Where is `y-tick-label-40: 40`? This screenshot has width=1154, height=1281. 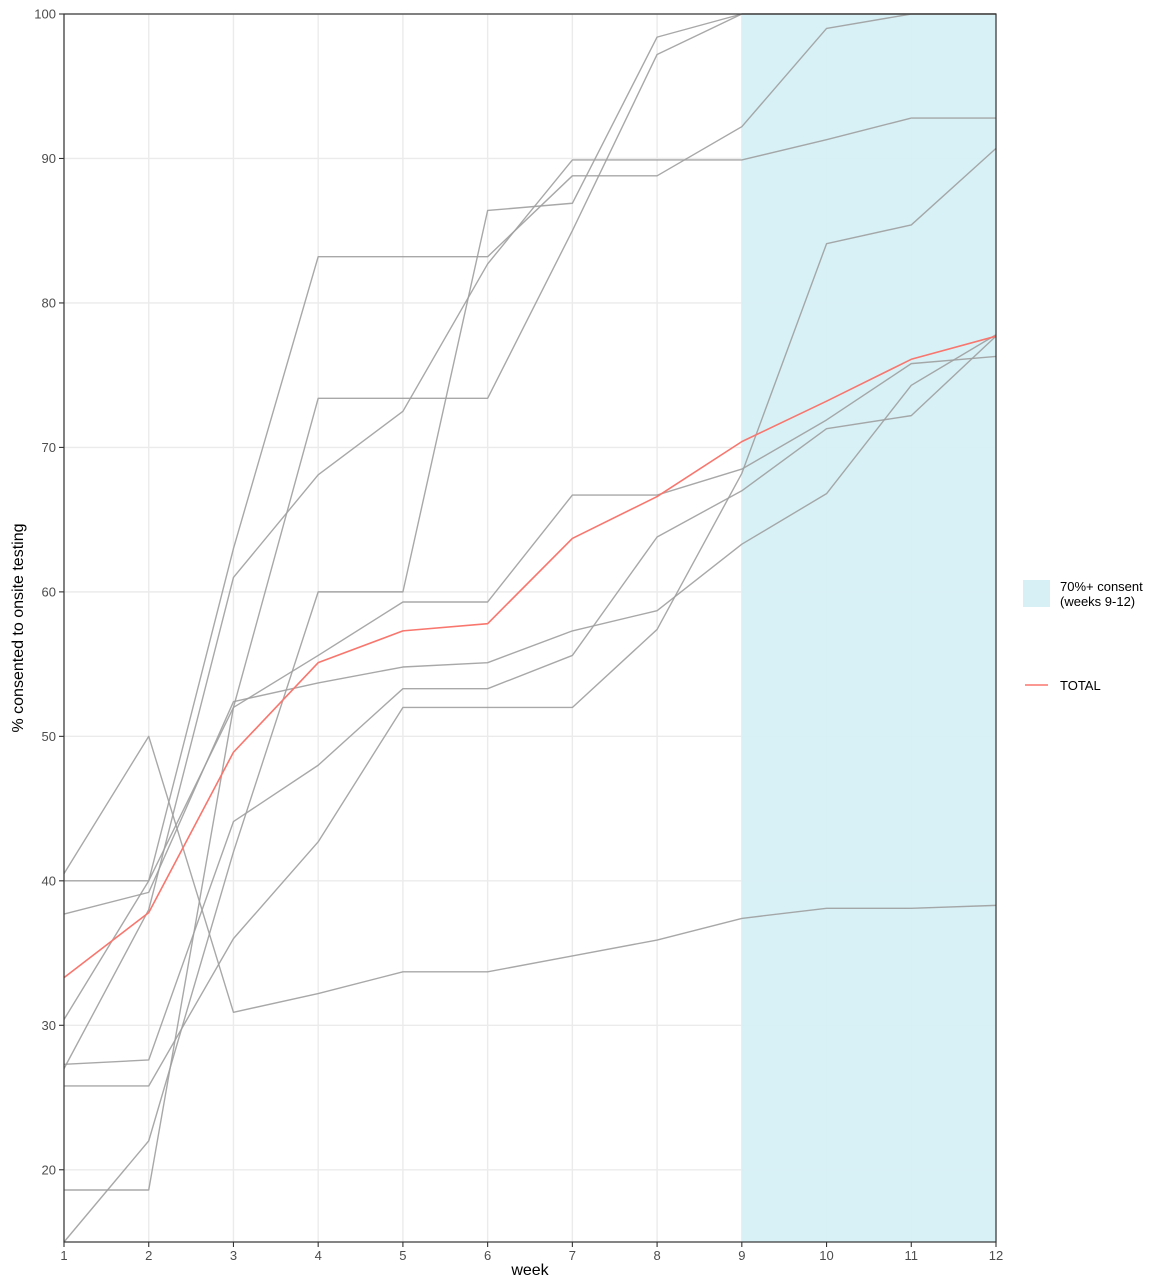
y-tick-label-40: 40 is located at coordinates (49, 880).